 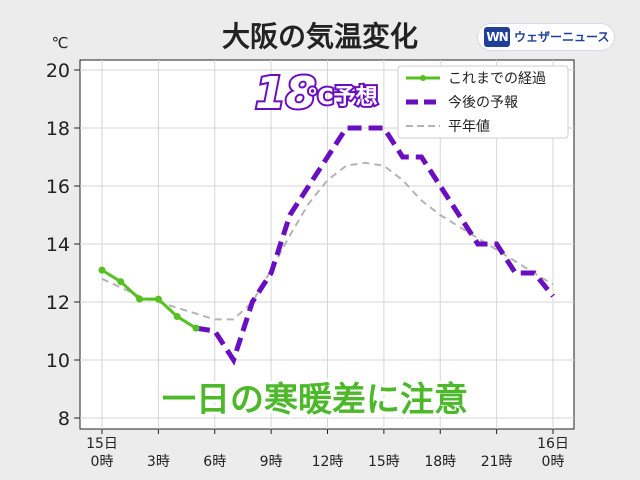 What do you see at coordinates (384, 462) in the screenshot?
I see `x-tick-label: 15時` at bounding box center [384, 462].